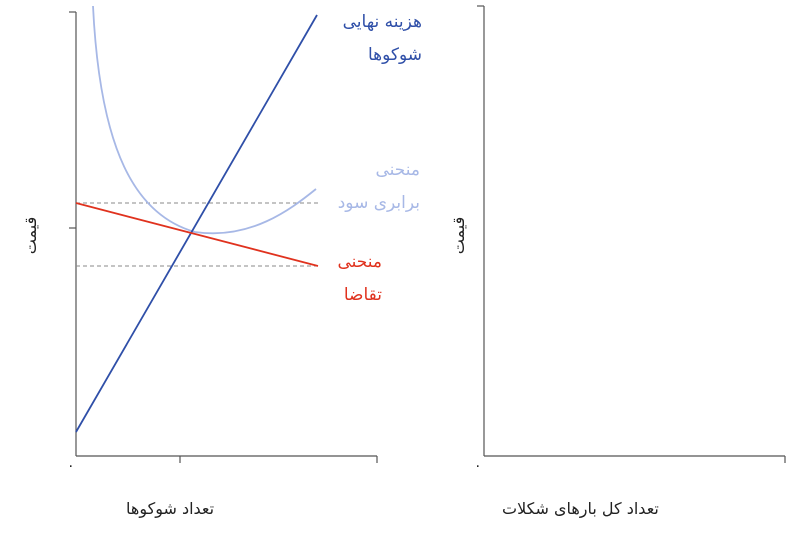 The width and height of the screenshot is (810, 535). Describe the element at coordinates (197, 234) in the screenshot. I see `demand-line` at that location.